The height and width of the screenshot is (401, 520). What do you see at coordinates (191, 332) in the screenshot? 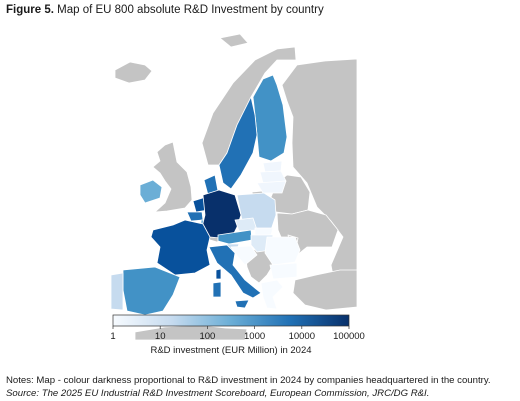
I see `north-africa` at bounding box center [191, 332].